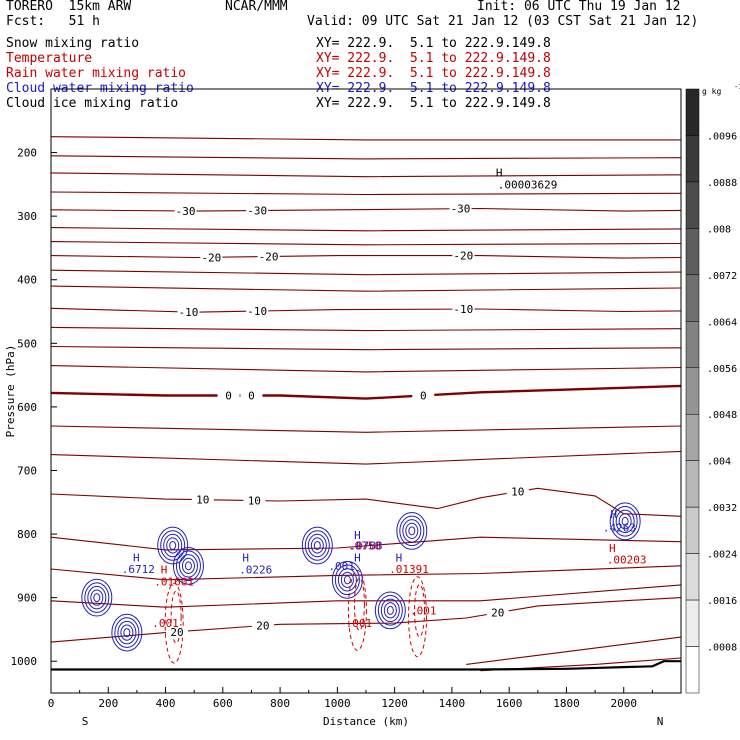 Image resolution: width=740 pixels, height=740 pixels. Describe the element at coordinates (24, 661) in the screenshot. I see `y-tick-label: 1000` at that location.